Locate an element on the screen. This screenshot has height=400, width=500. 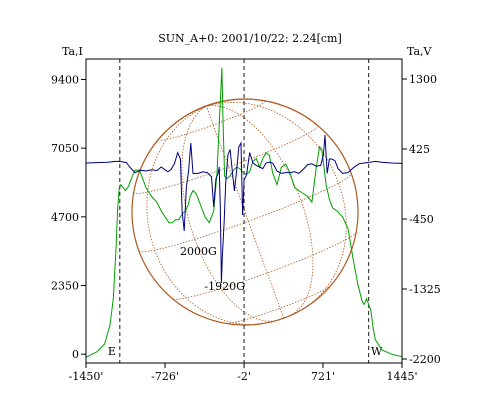
left-tick-label: 0 is located at coordinates (75, 354).